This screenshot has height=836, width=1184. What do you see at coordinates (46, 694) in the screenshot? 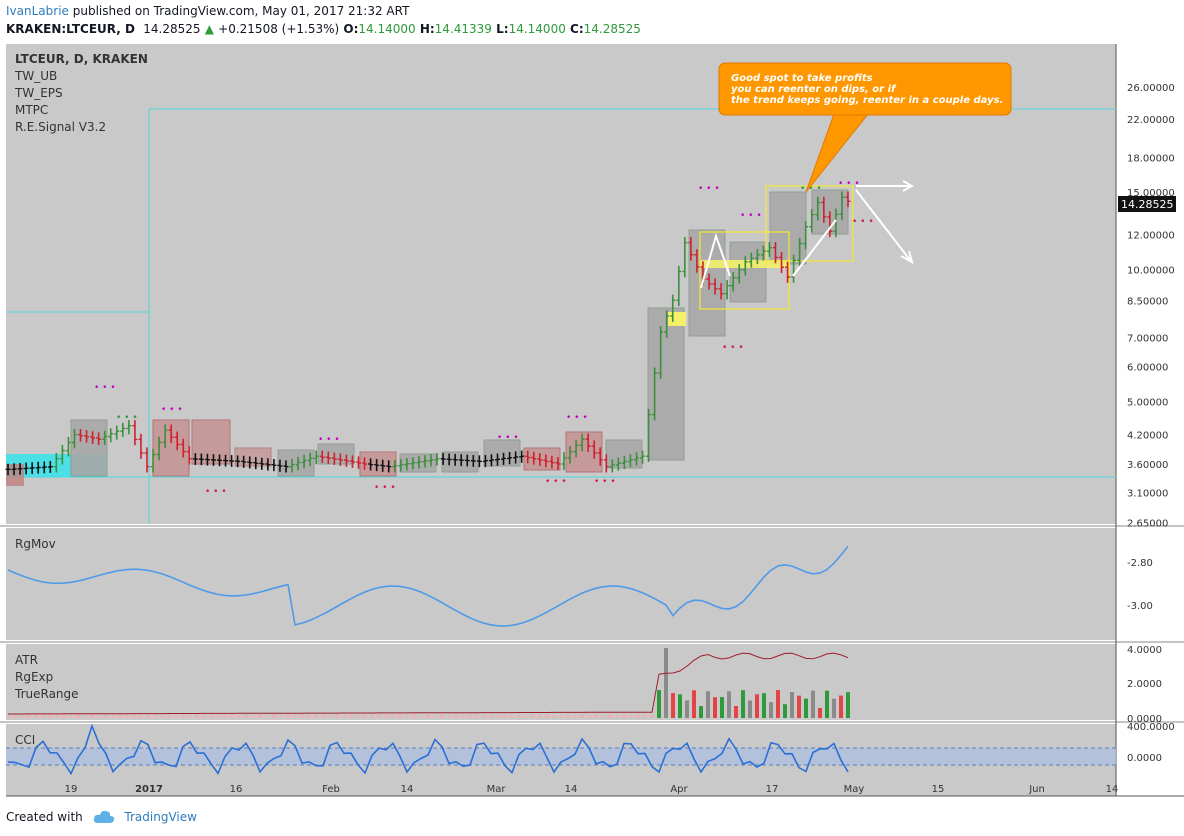
I see `truerange-label: TrueRange` at bounding box center [46, 694].